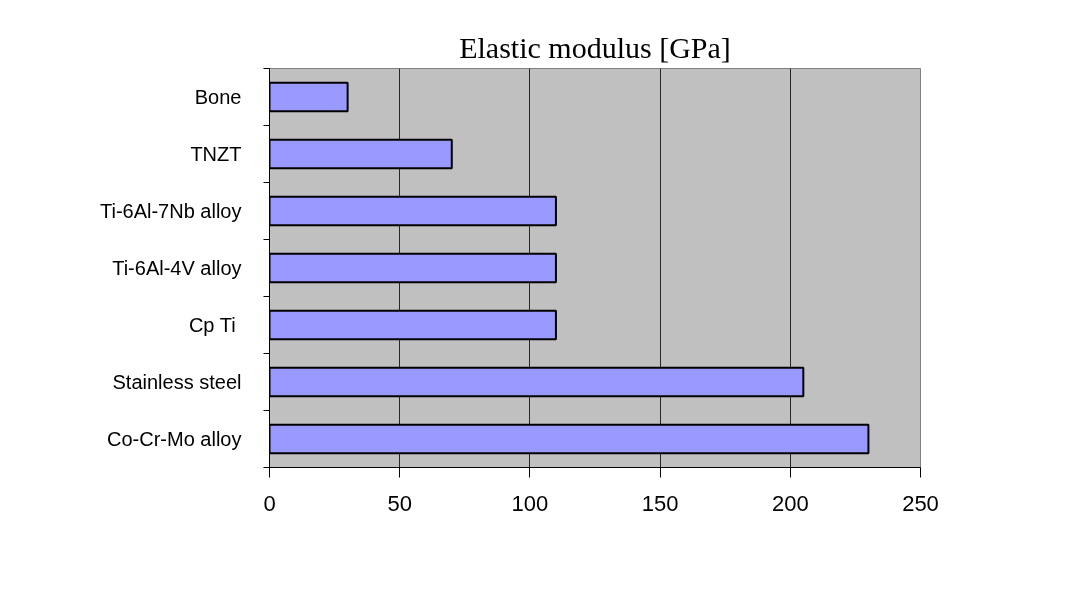  I want to click on y-tick-label: Stainless steel, so click(177, 382).